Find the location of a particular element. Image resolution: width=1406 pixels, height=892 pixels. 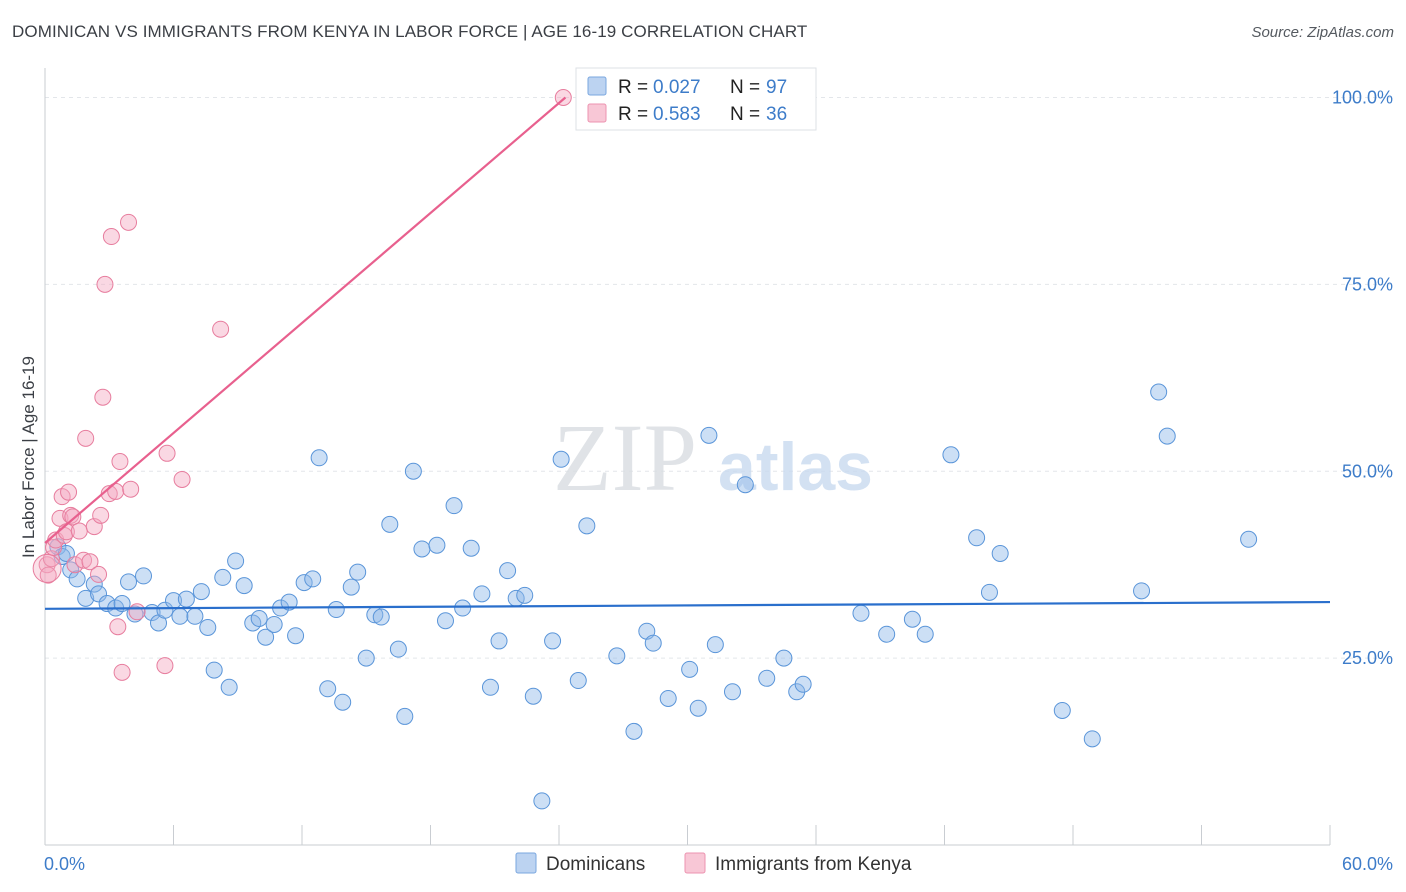

legend-n-value-1: 97 is located at coordinates (776, 87).